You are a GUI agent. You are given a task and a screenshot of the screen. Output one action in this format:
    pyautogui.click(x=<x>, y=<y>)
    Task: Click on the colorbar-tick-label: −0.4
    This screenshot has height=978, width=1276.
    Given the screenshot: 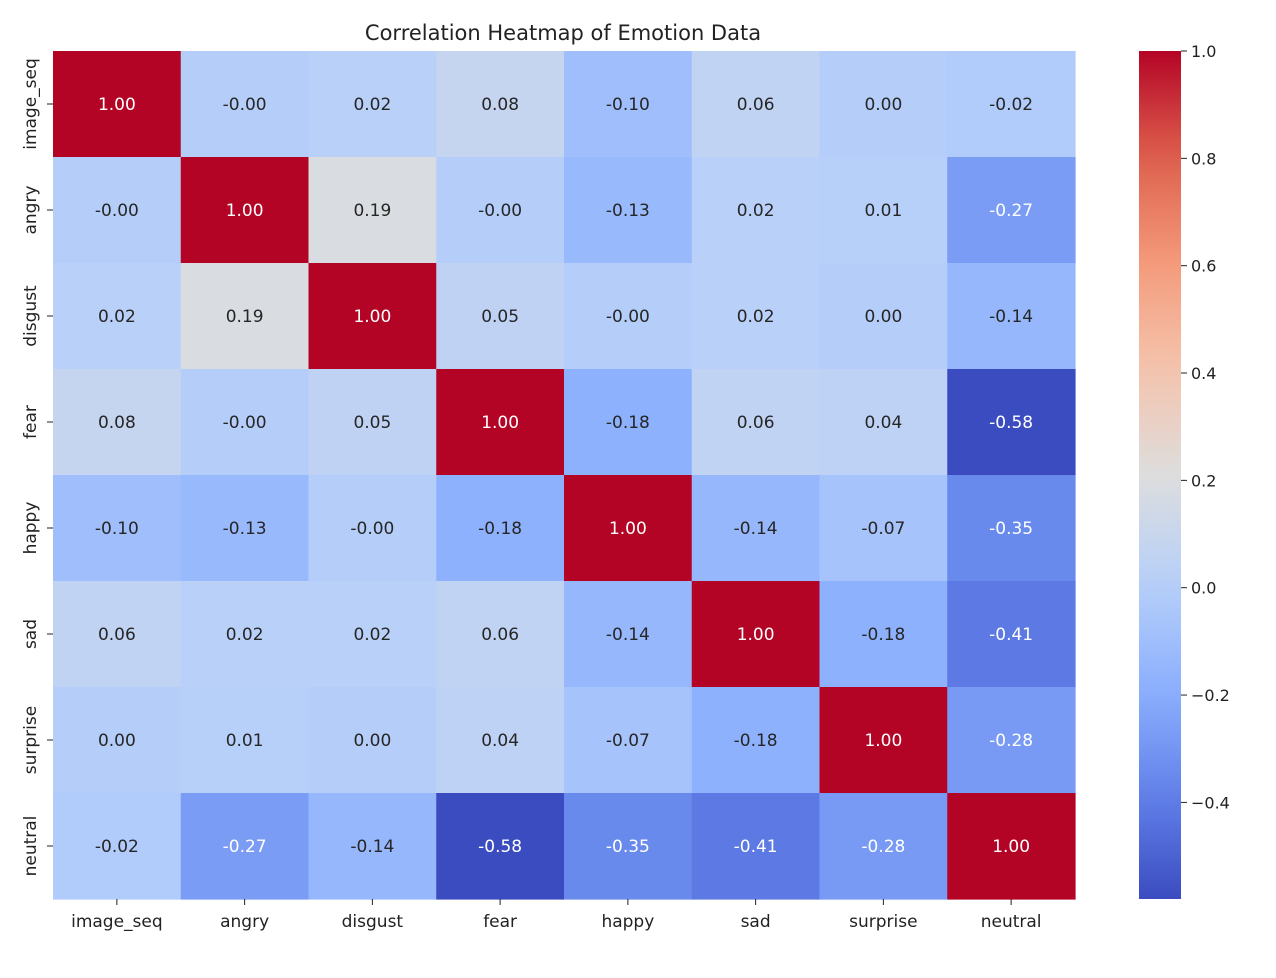 What is the action you would take?
    pyautogui.click(x=1210, y=802)
    